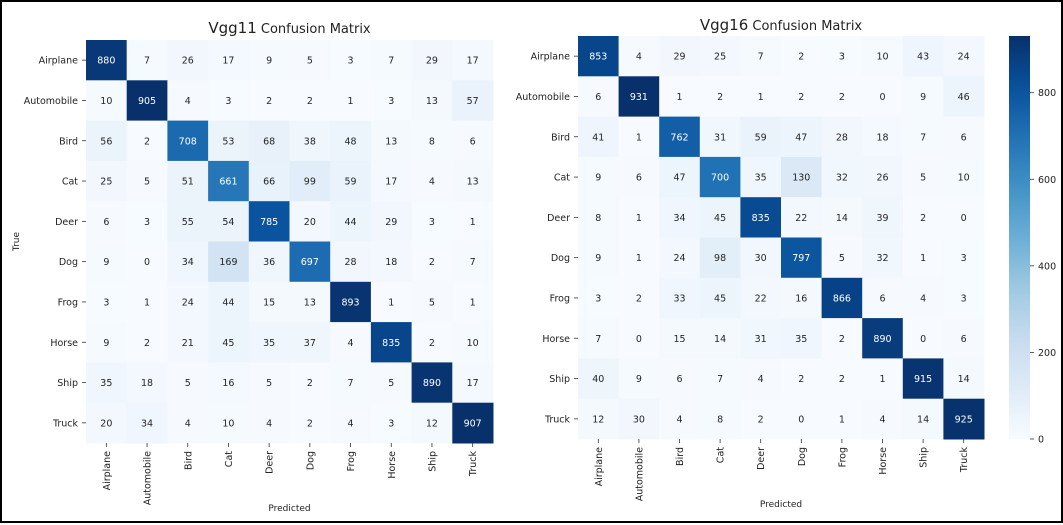 Image resolution: width=1063 pixels, height=525 pixels. I want to click on y-tick-label: Ship, so click(67, 383).